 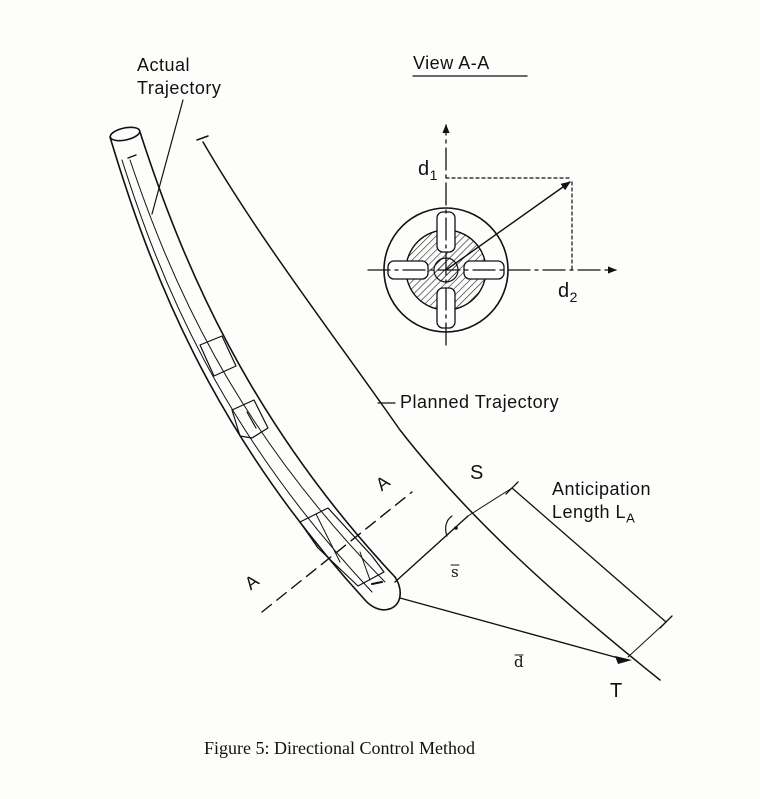 What do you see at coordinates (451, 63) in the screenshot?
I see `view-a-a-title: View A-A` at bounding box center [451, 63].